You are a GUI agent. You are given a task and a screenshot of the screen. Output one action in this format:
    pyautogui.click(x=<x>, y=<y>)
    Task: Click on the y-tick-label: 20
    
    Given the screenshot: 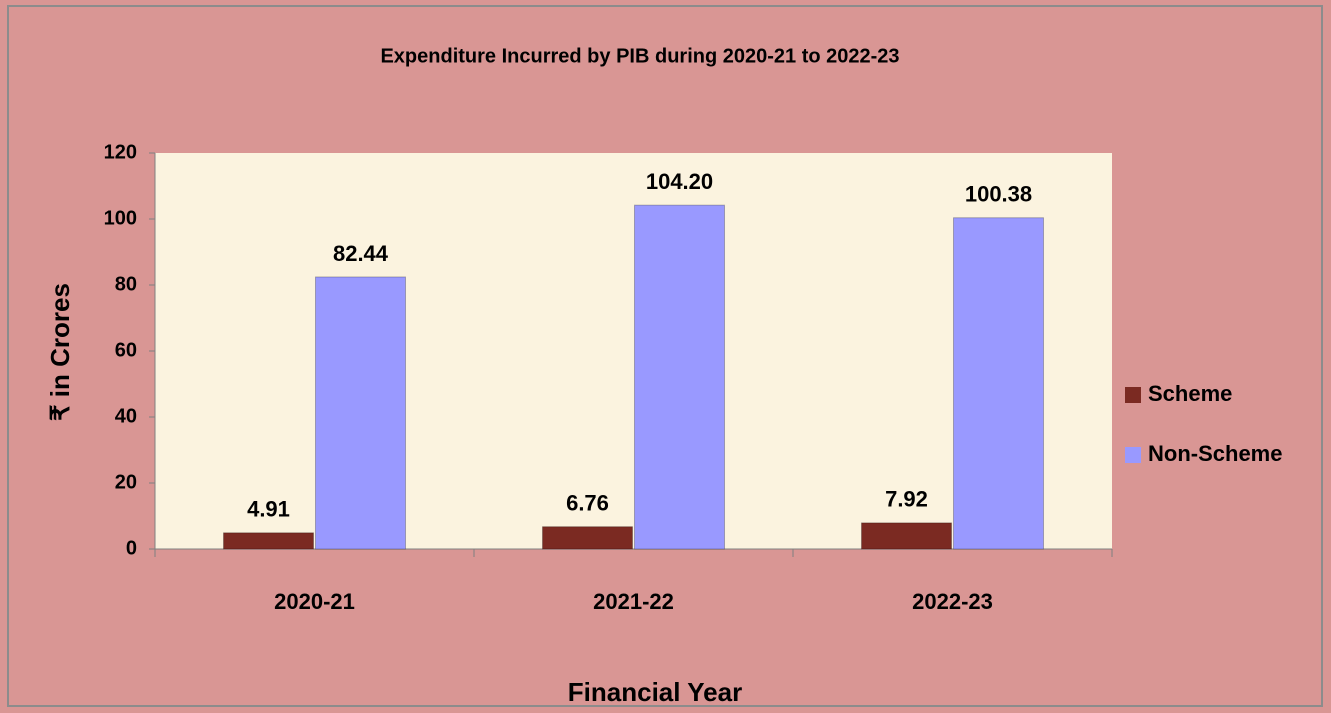 What is the action you would take?
    pyautogui.click(x=126, y=482)
    